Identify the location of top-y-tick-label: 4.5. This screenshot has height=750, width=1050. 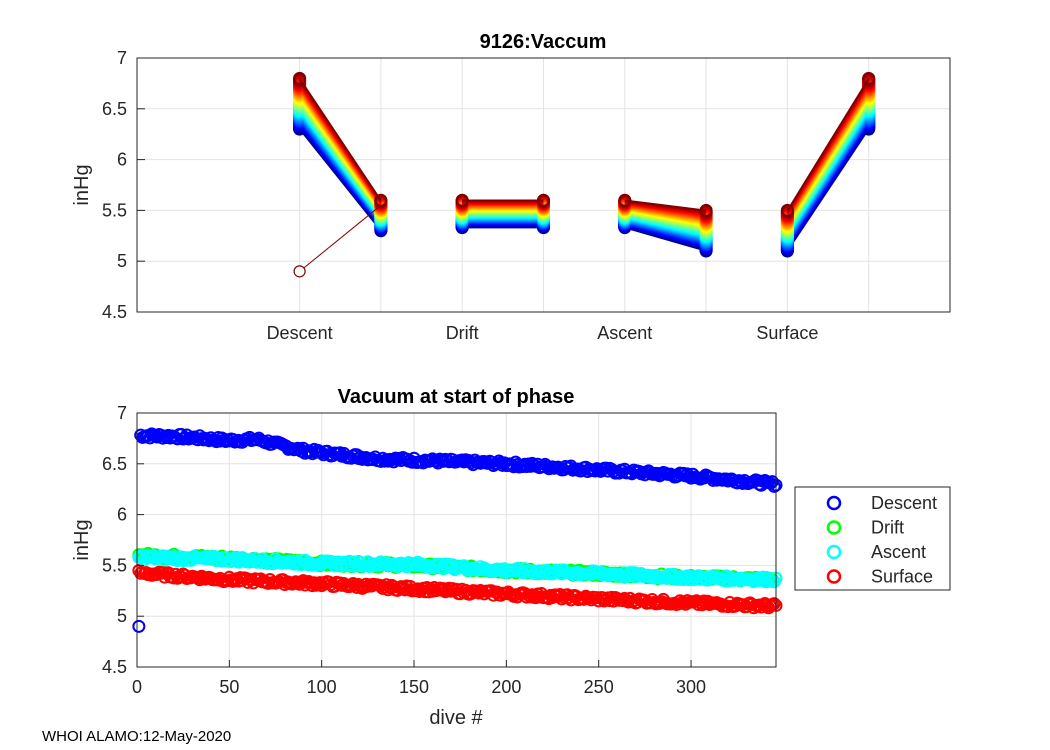
(114, 312).